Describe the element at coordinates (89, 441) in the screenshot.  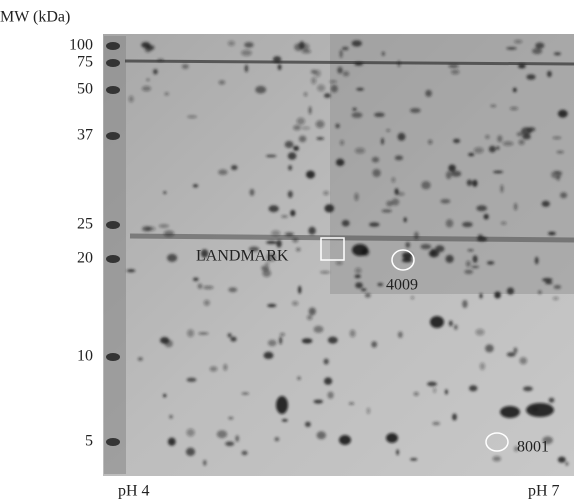
I see `marker-label: 5` at that location.